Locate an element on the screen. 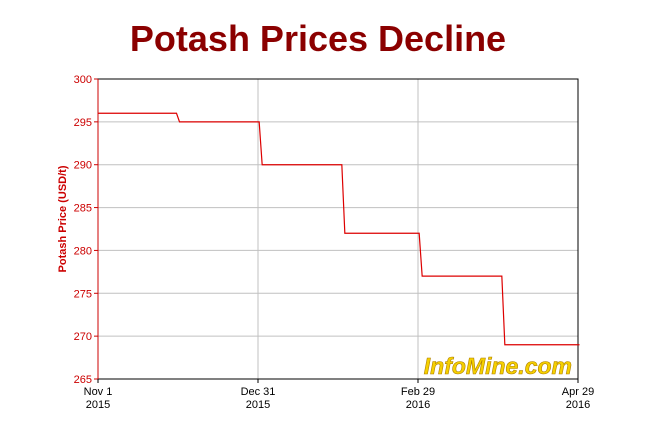  y-tick-label: 270 is located at coordinates (83, 337).